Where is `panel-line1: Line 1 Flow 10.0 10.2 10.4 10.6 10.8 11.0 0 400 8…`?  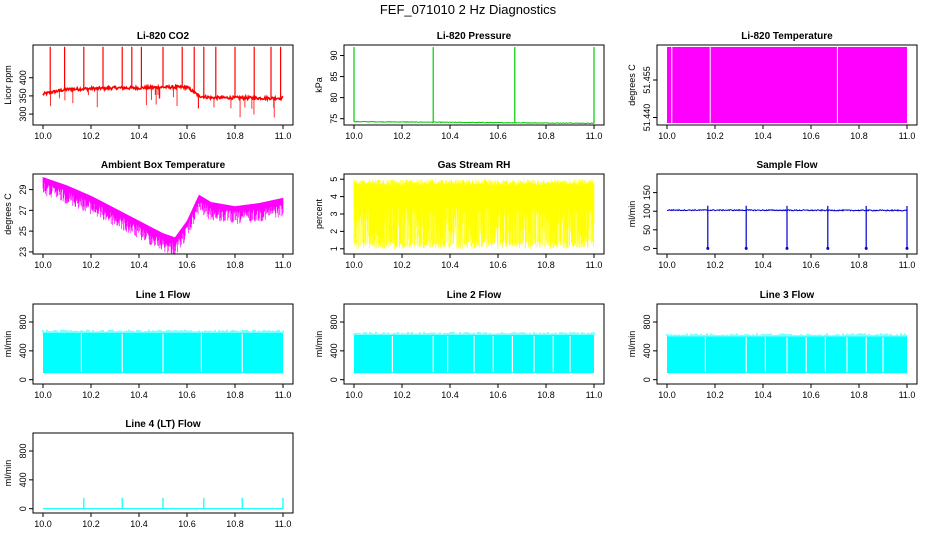
panel-line1: Line 1 Flow 10.0 10.2 10.4 10.6 10.8 11.0 0 400 8… is located at coordinates (148, 345).